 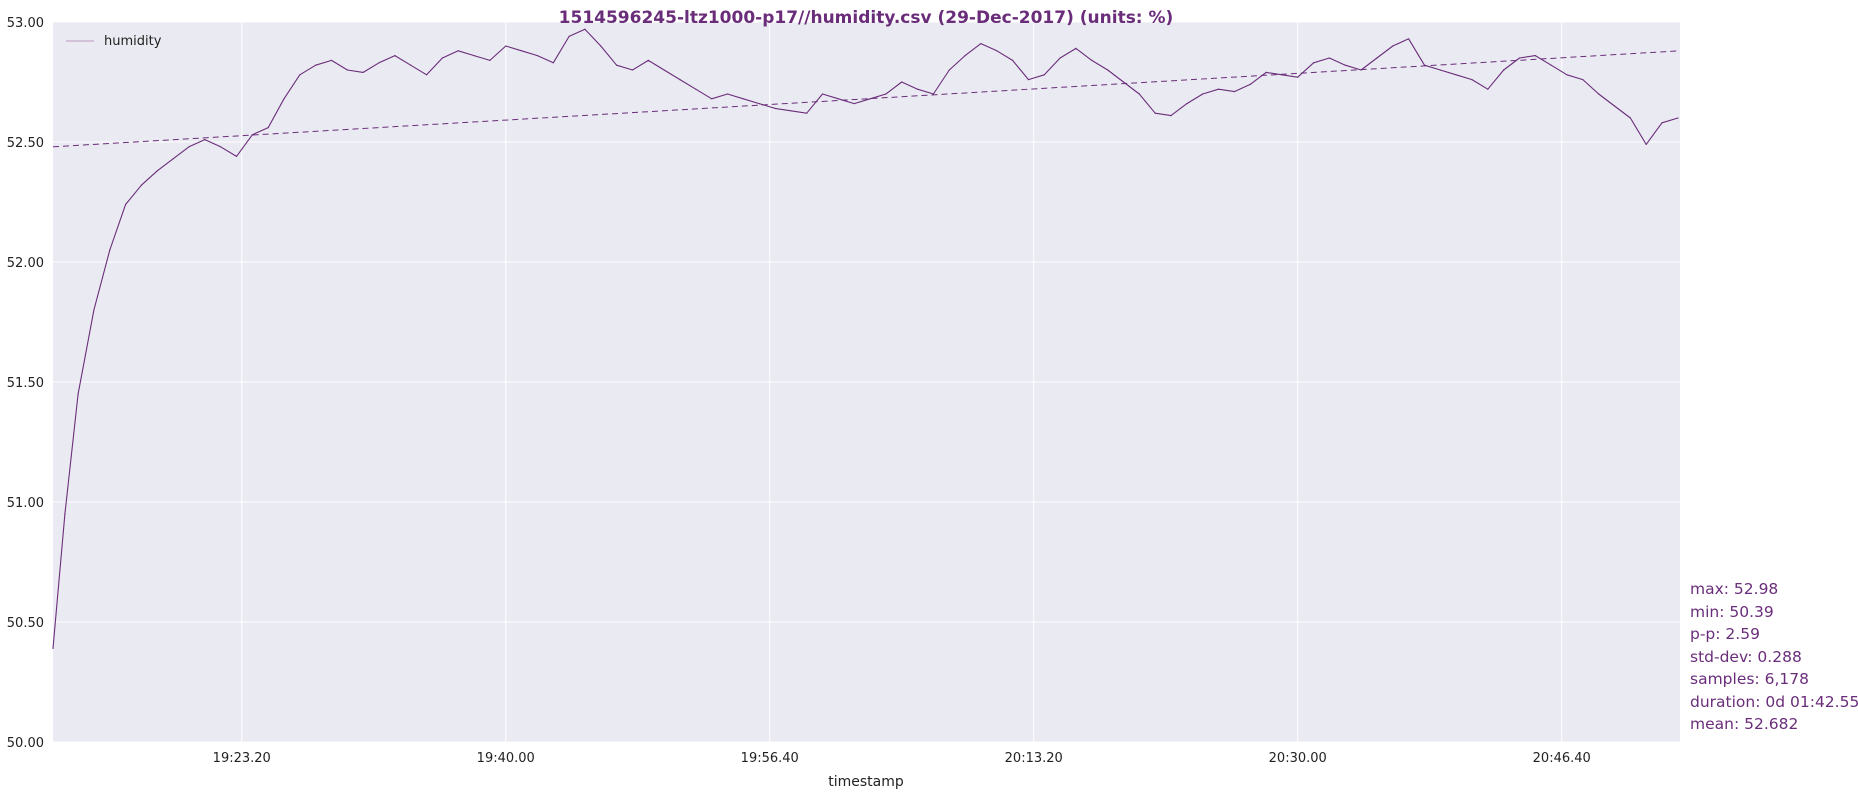 What do you see at coordinates (25, 23) in the screenshot?
I see `y-tick-label: 53.00` at bounding box center [25, 23].